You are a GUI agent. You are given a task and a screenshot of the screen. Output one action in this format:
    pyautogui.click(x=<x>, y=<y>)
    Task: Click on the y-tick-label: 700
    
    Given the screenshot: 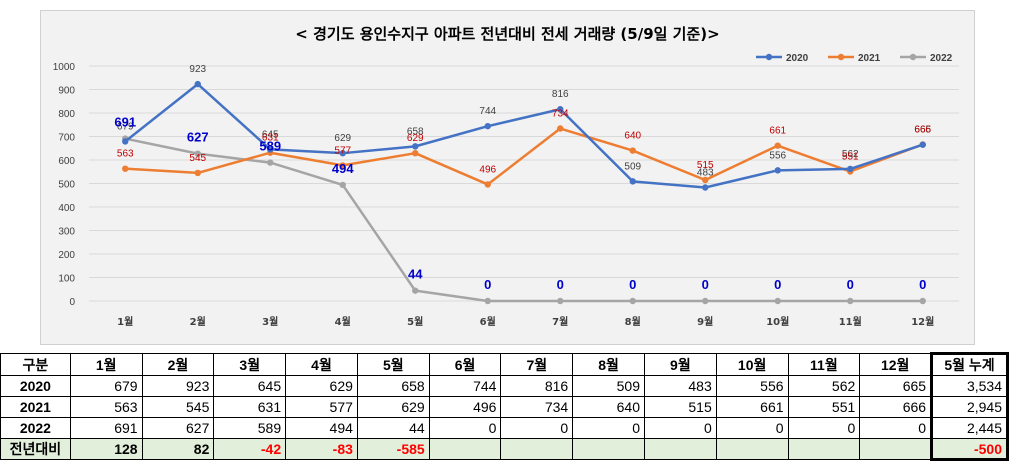 What is the action you would take?
    pyautogui.click(x=66, y=138)
    